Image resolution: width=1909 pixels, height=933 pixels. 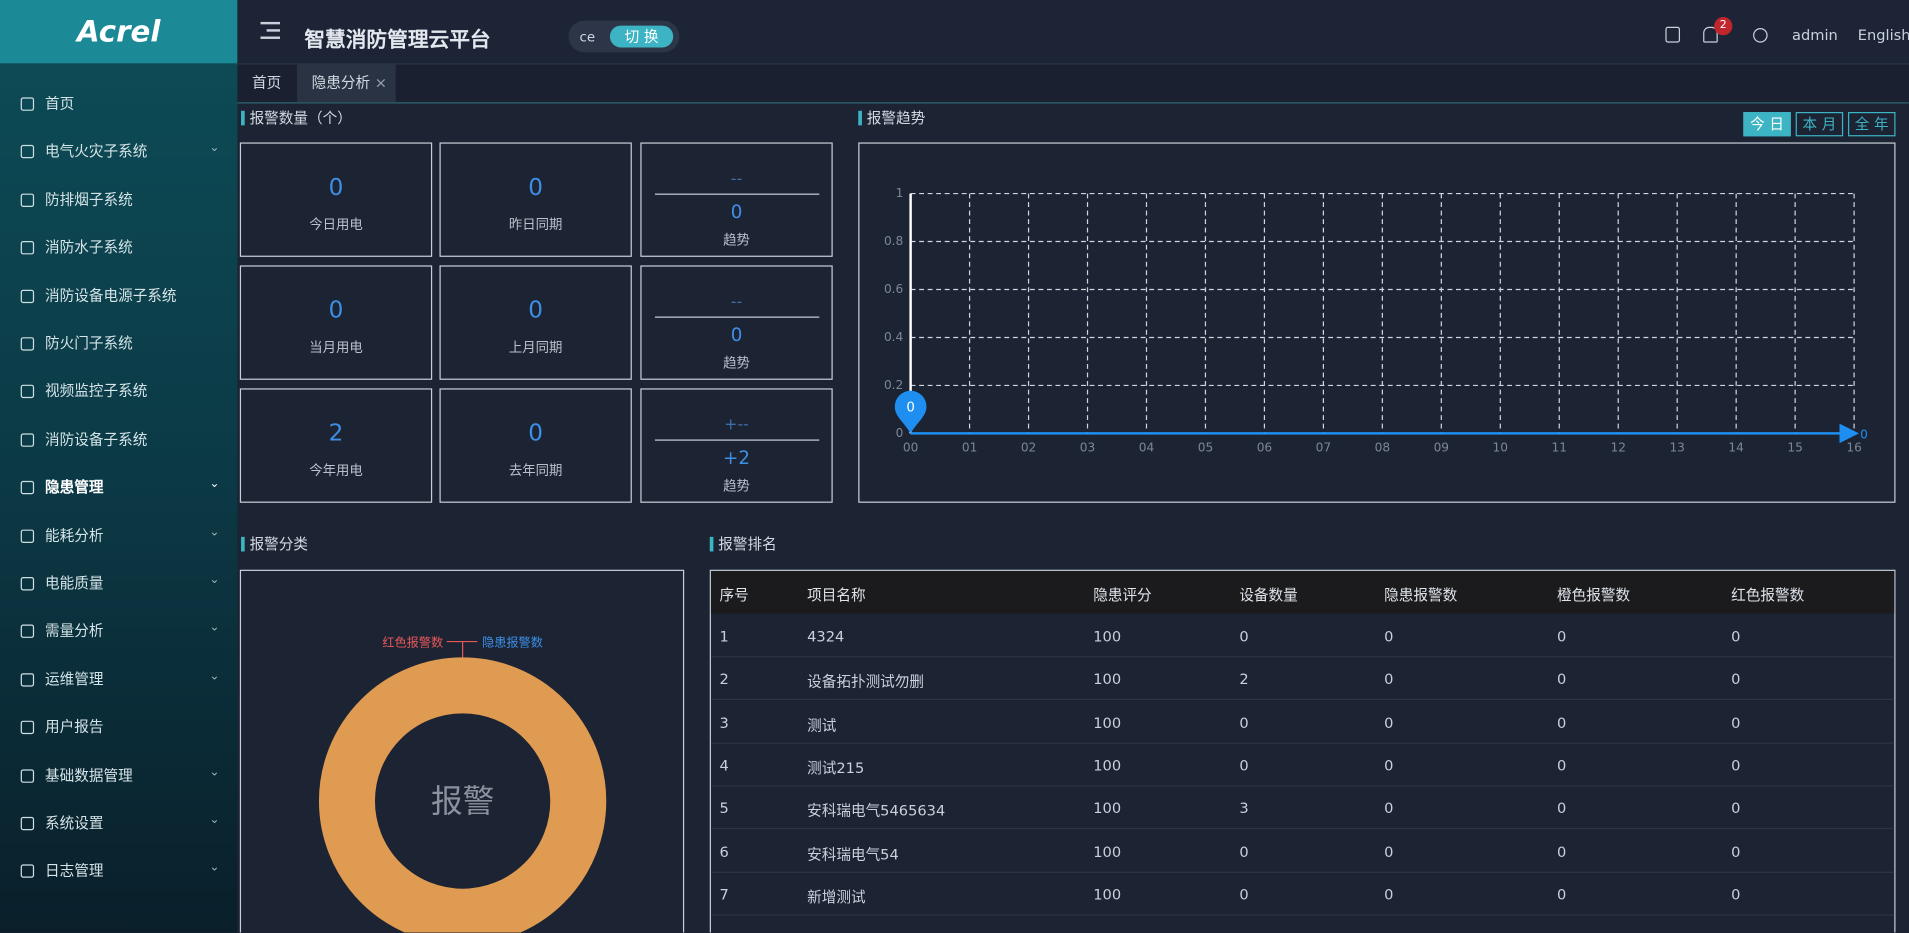 I want to click on legend-label: 隐患报警数, so click(x=512, y=641).